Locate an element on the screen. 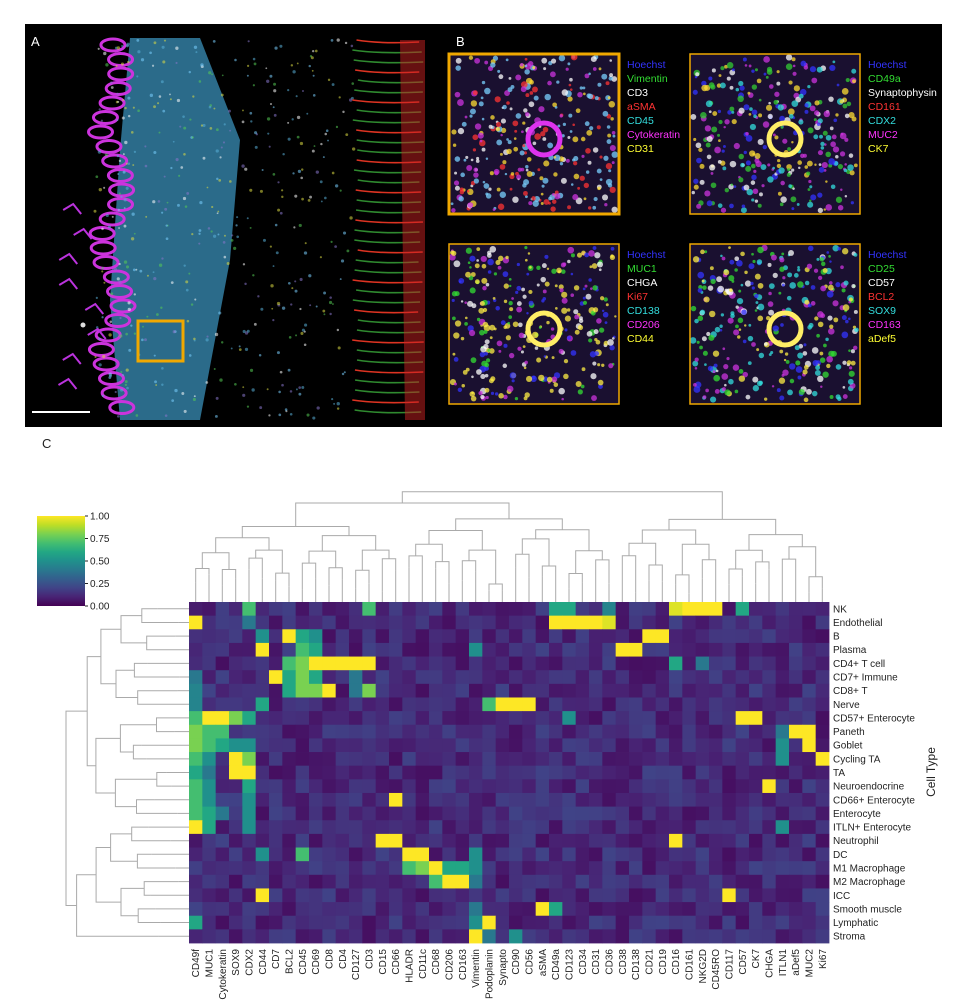  inset-frame is located at coordinates (775, 324).